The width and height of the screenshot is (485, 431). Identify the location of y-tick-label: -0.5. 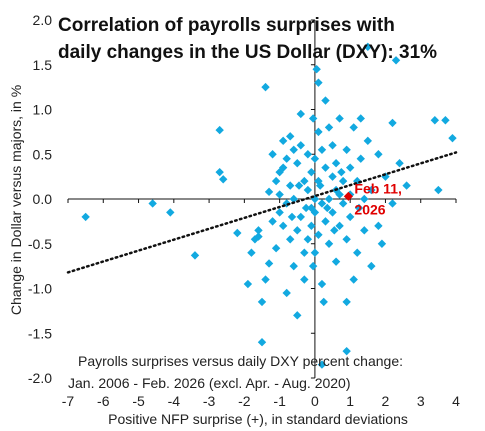
(40, 244).